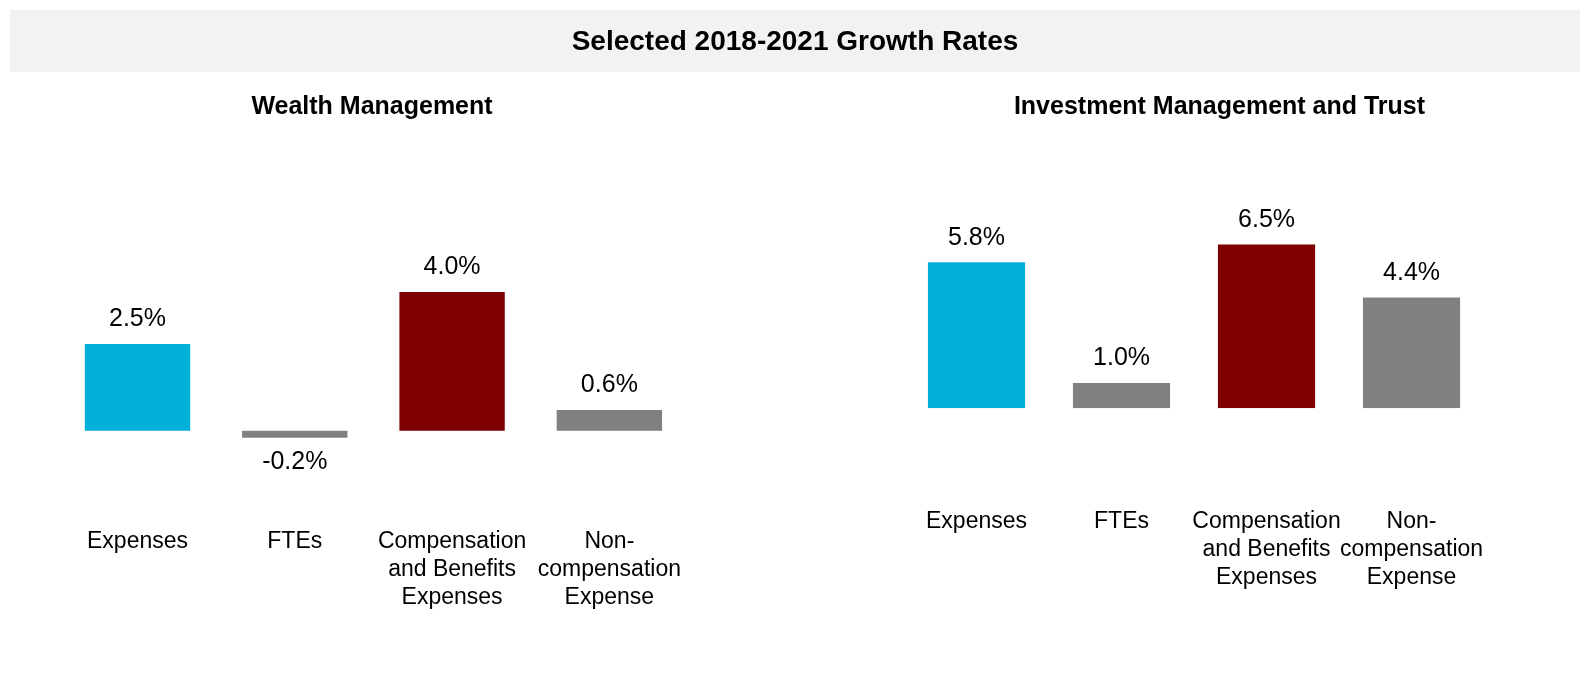 The image size is (1590, 691). I want to click on data-label: 2.5%, so click(137, 317).